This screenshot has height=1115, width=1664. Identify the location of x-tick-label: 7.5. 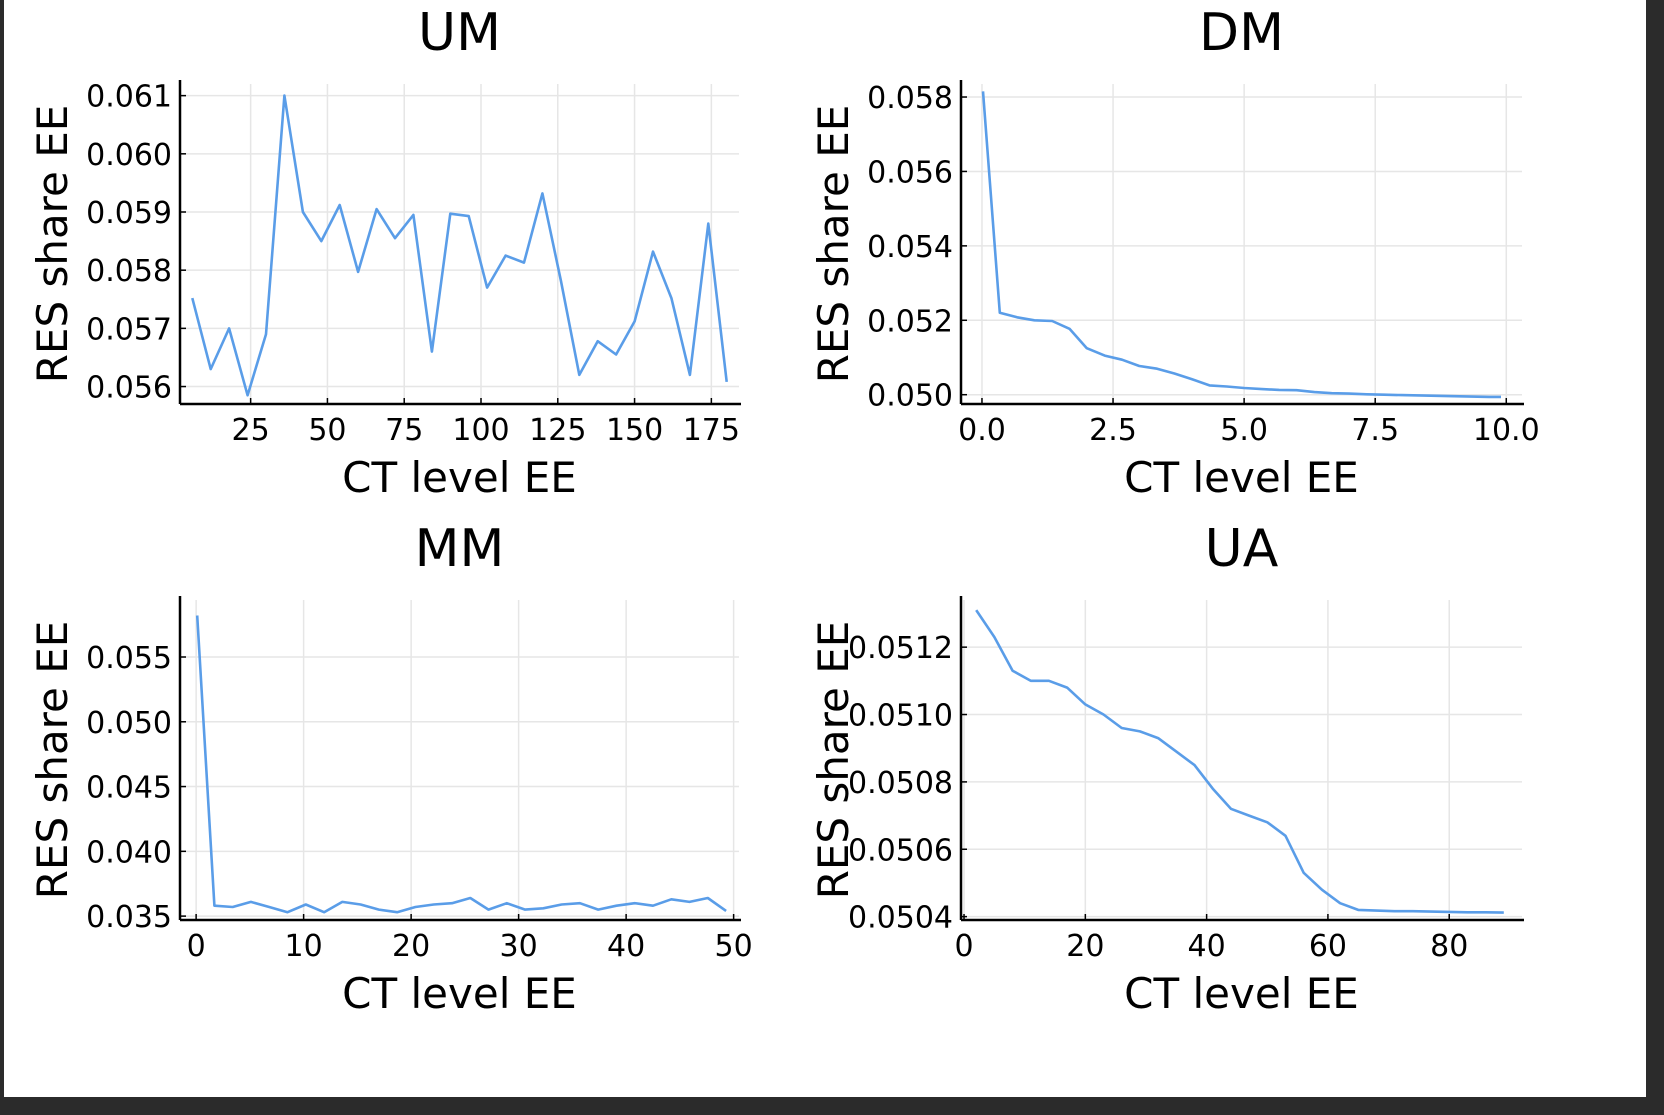
(1375, 430).